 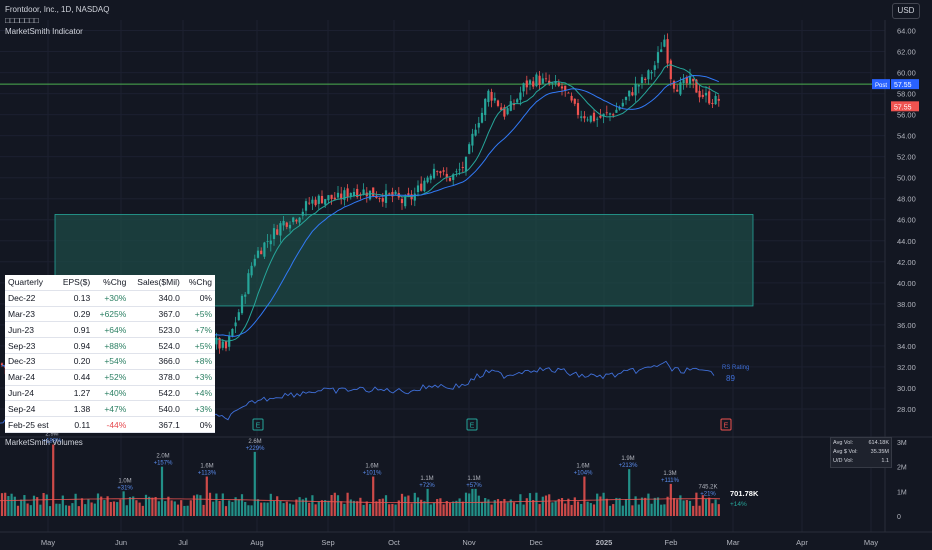 I want to click on earnings-row: Mar-23 0.29 +625% 367.0 +5%, so click(x=110, y=314).